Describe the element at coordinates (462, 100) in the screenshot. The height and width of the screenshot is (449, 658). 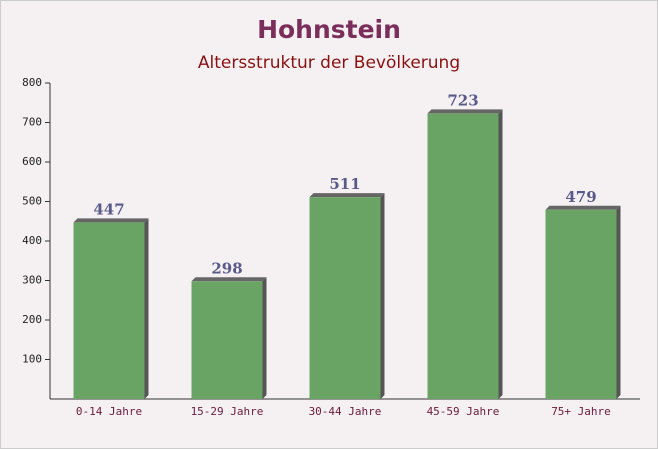
I see `value-label: 723` at that location.